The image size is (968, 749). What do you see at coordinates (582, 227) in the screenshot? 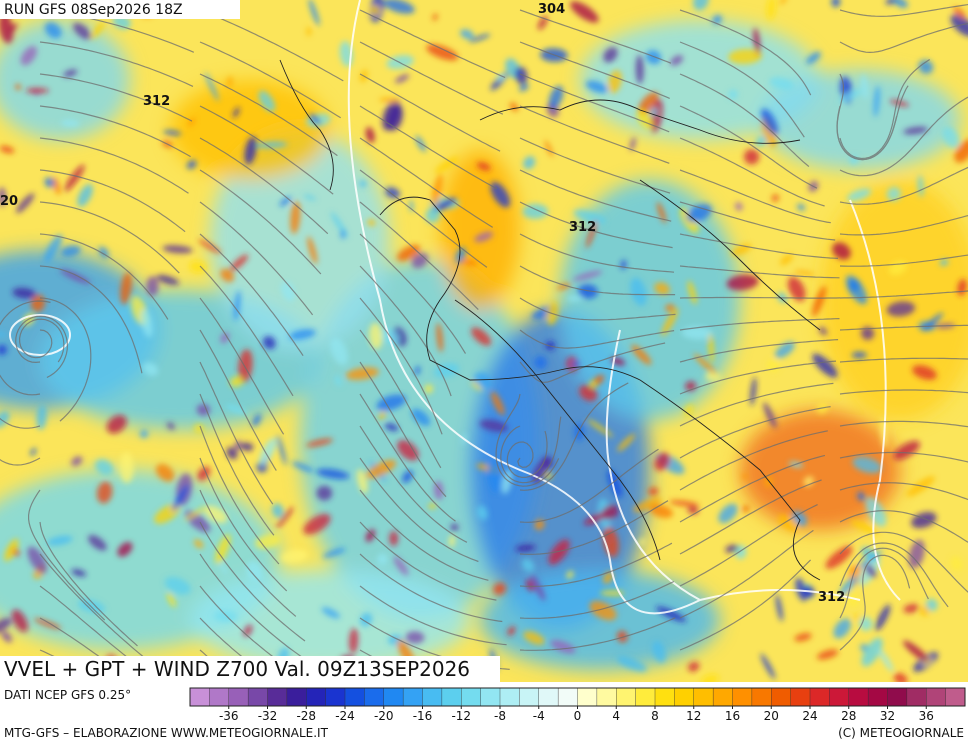
I see `contour-label: 312` at bounding box center [582, 227].